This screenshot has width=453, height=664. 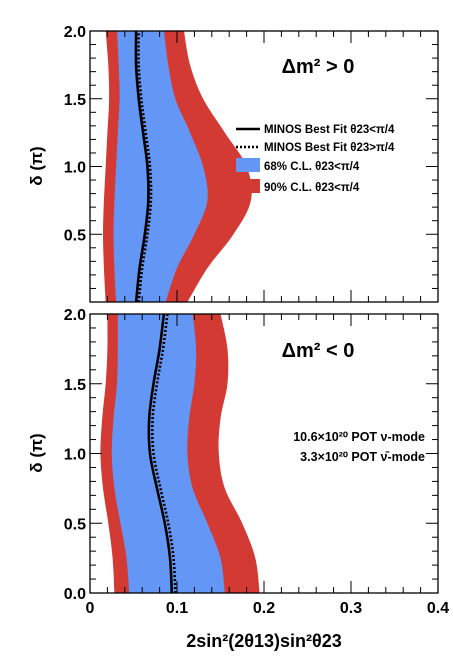 What do you see at coordinates (359, 437) in the screenshot?
I see `exposure-note-nu: 10.6×10²⁰ POT ν-mode` at bounding box center [359, 437].